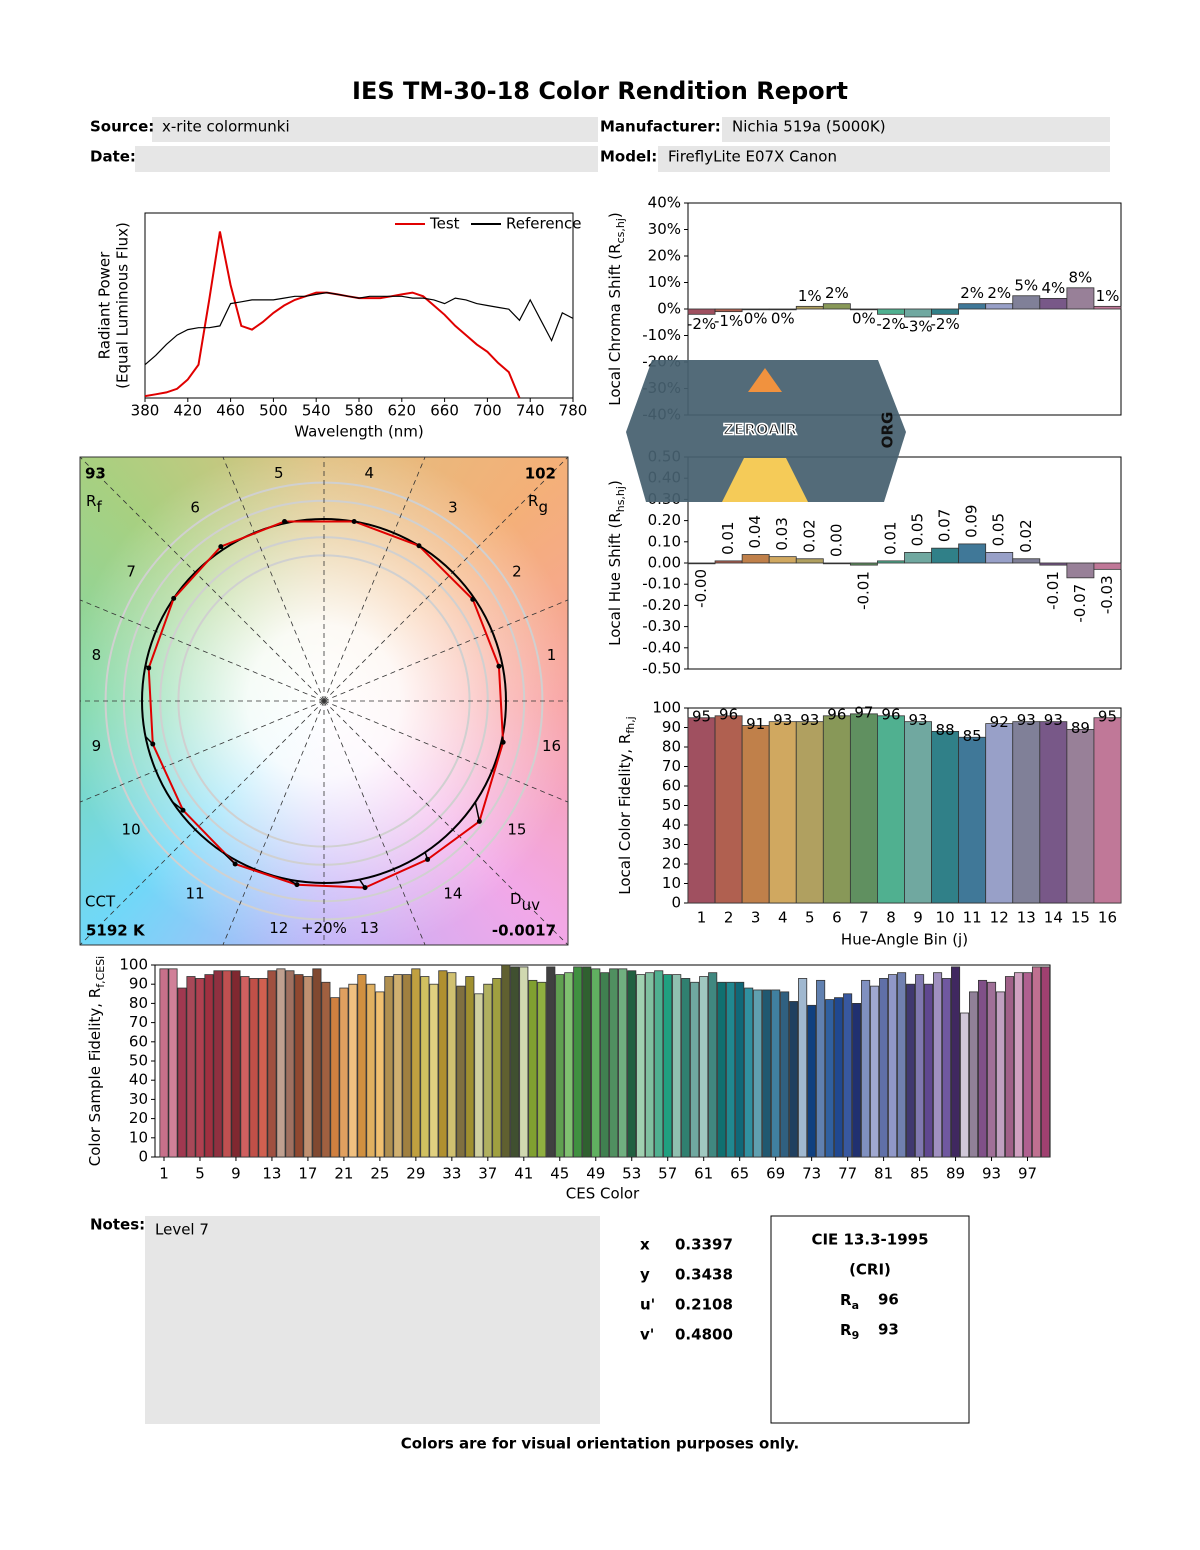  What do you see at coordinates (664, 229) in the screenshot?
I see `y-tick-label: 30%` at bounding box center [664, 229].